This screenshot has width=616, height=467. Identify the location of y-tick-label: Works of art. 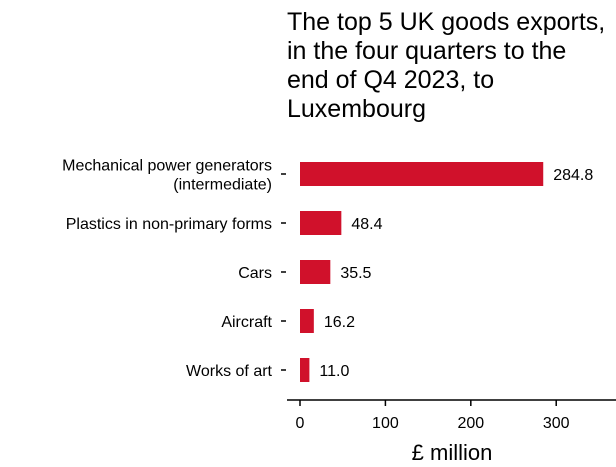
(229, 371).